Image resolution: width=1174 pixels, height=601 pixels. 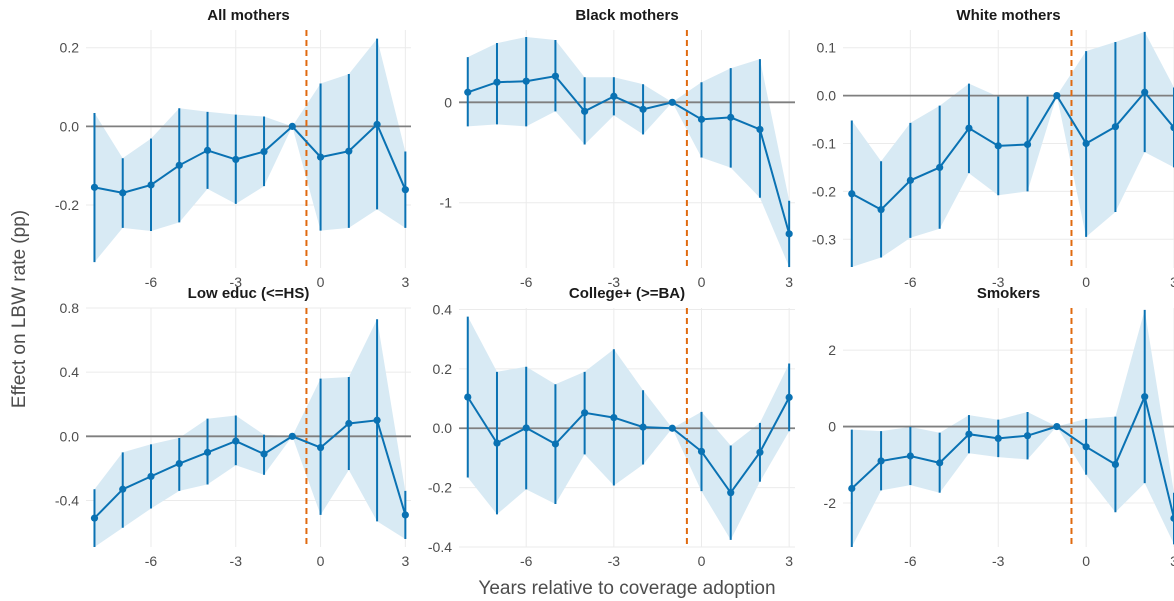 I want to click on panel-5: -0.4 -0.2 0.0 0.2 0.4 -6 -3 0 3 College+ (>=BA), so click(x=611, y=427).